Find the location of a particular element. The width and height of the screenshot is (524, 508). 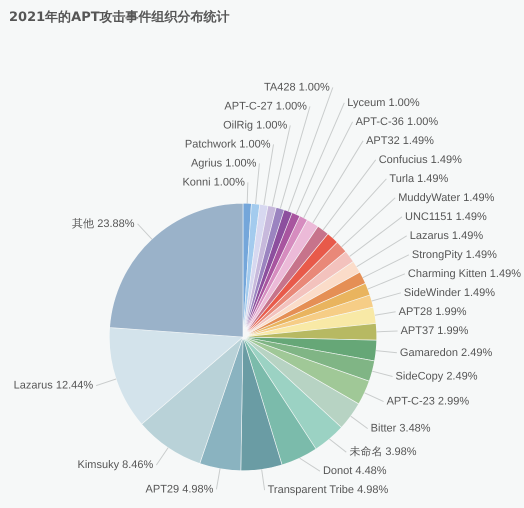

slice-label: Bitter 3.48% is located at coordinates (400, 428).